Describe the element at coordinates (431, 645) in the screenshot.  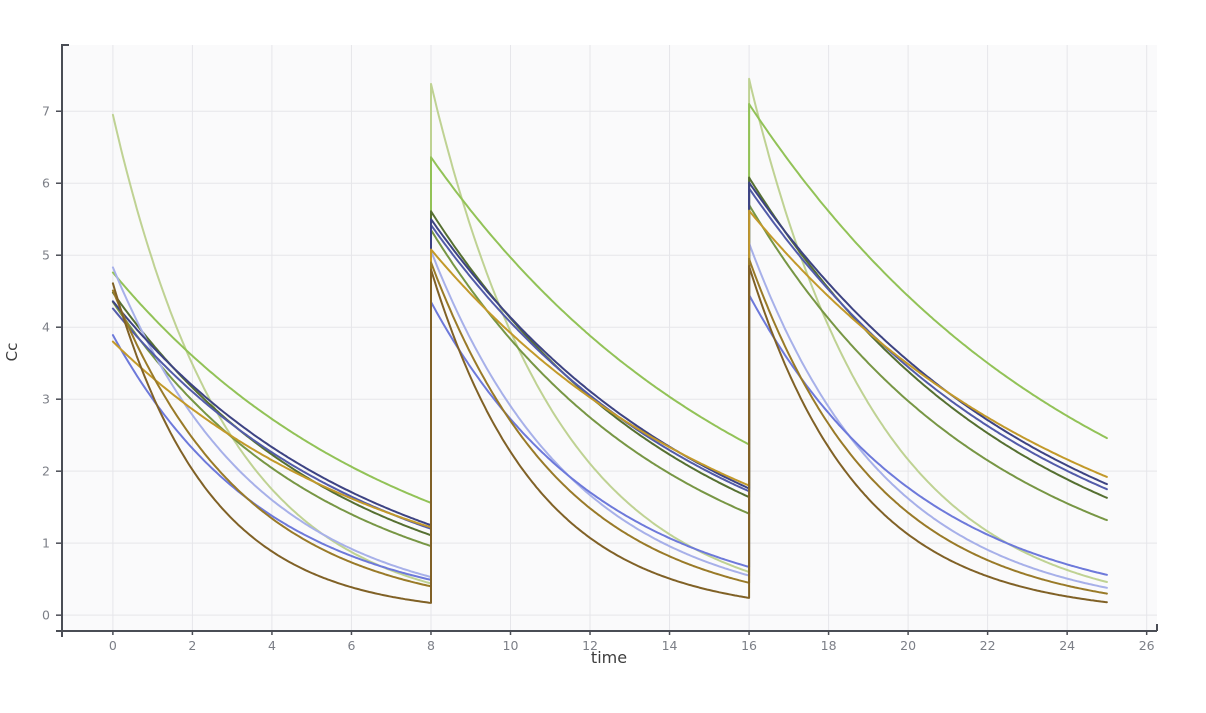
I see `svg-text: 8` at that location.